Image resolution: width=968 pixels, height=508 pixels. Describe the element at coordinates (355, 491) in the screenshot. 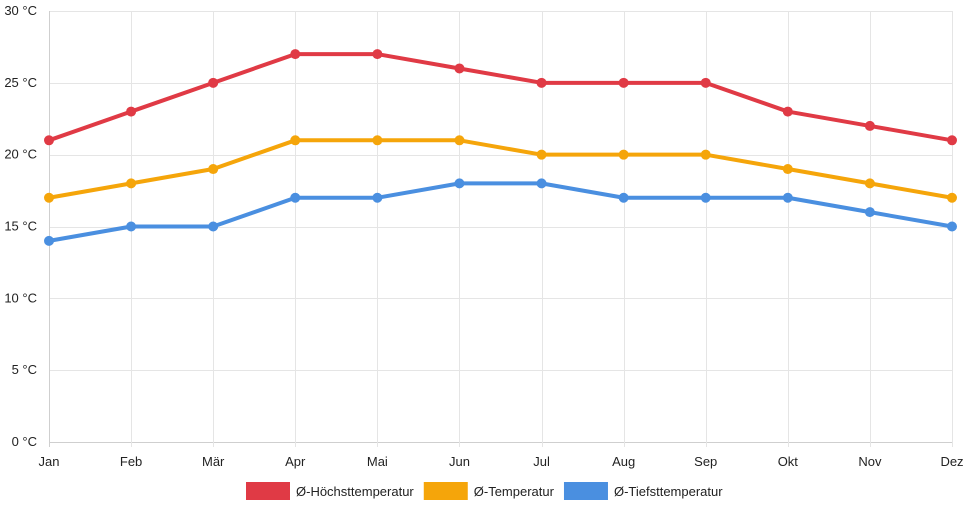

I see `legend-label: Ø-Höchsttemperatur` at that location.